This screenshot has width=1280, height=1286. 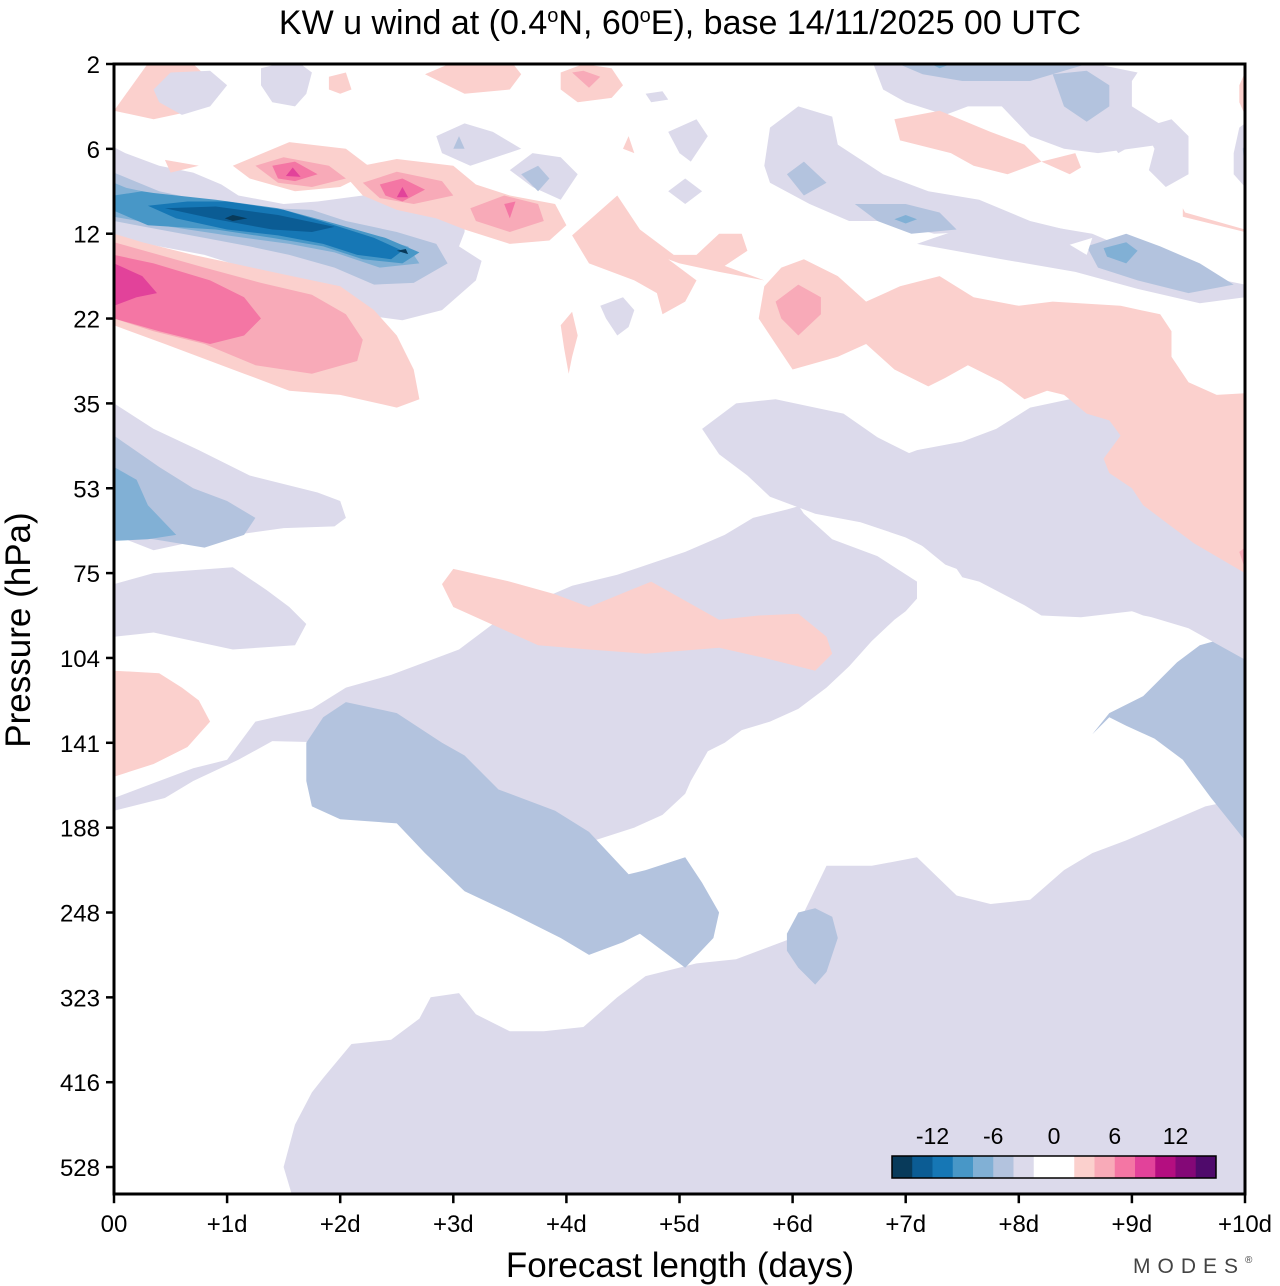 What do you see at coordinates (413, 23) in the screenshot?
I see `title-prefix: KW u wind at (0.4` at bounding box center [413, 23].